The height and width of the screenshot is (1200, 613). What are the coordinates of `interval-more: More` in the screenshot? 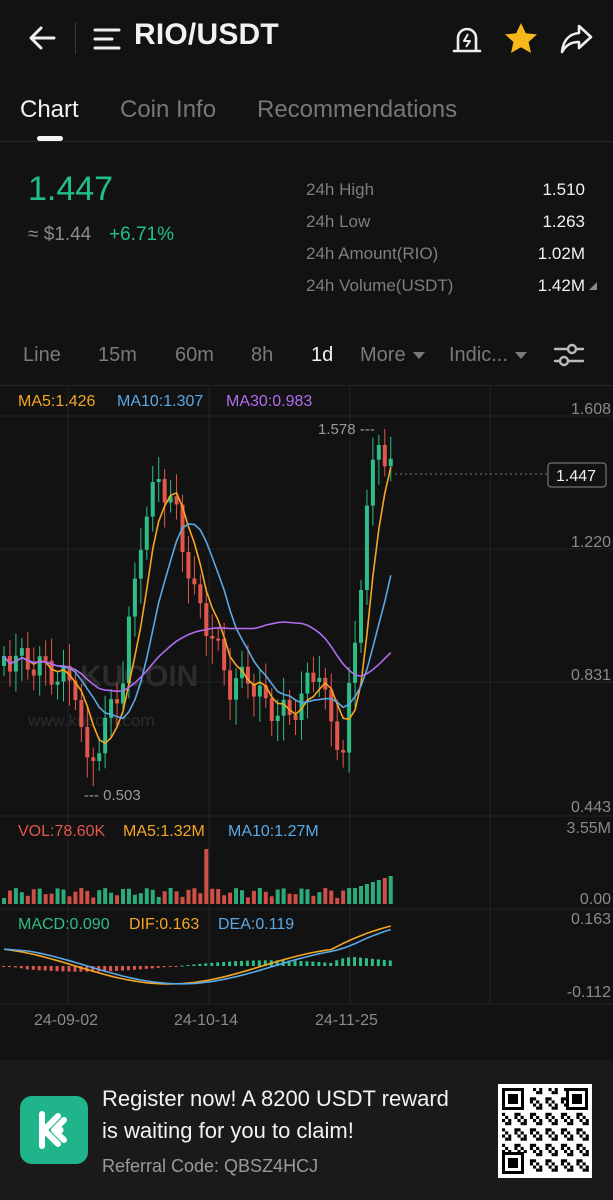 It's located at (393, 355).